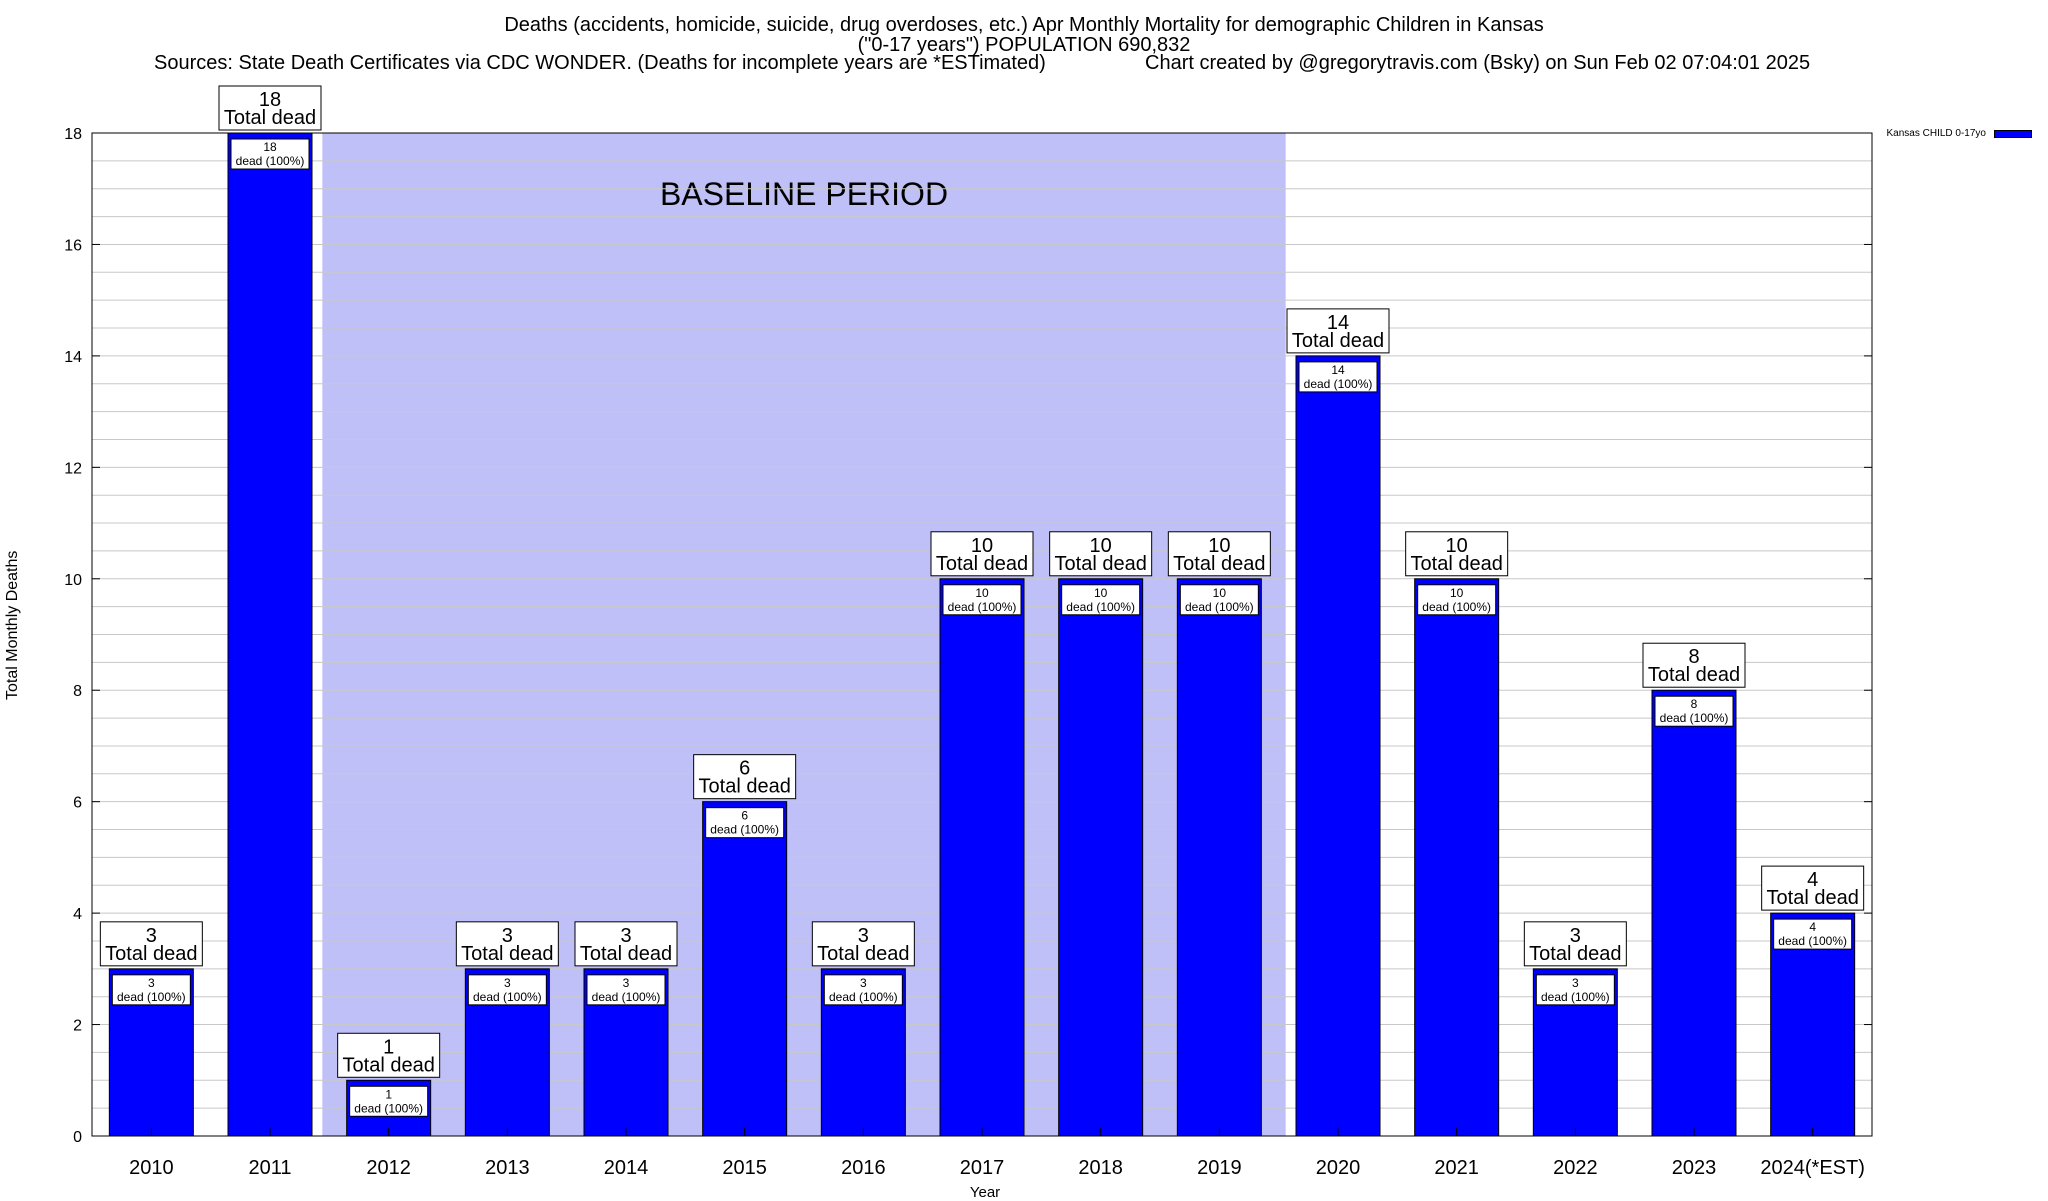  What do you see at coordinates (73, 357) in the screenshot?
I see `y-tick-label: 14` at bounding box center [73, 357].